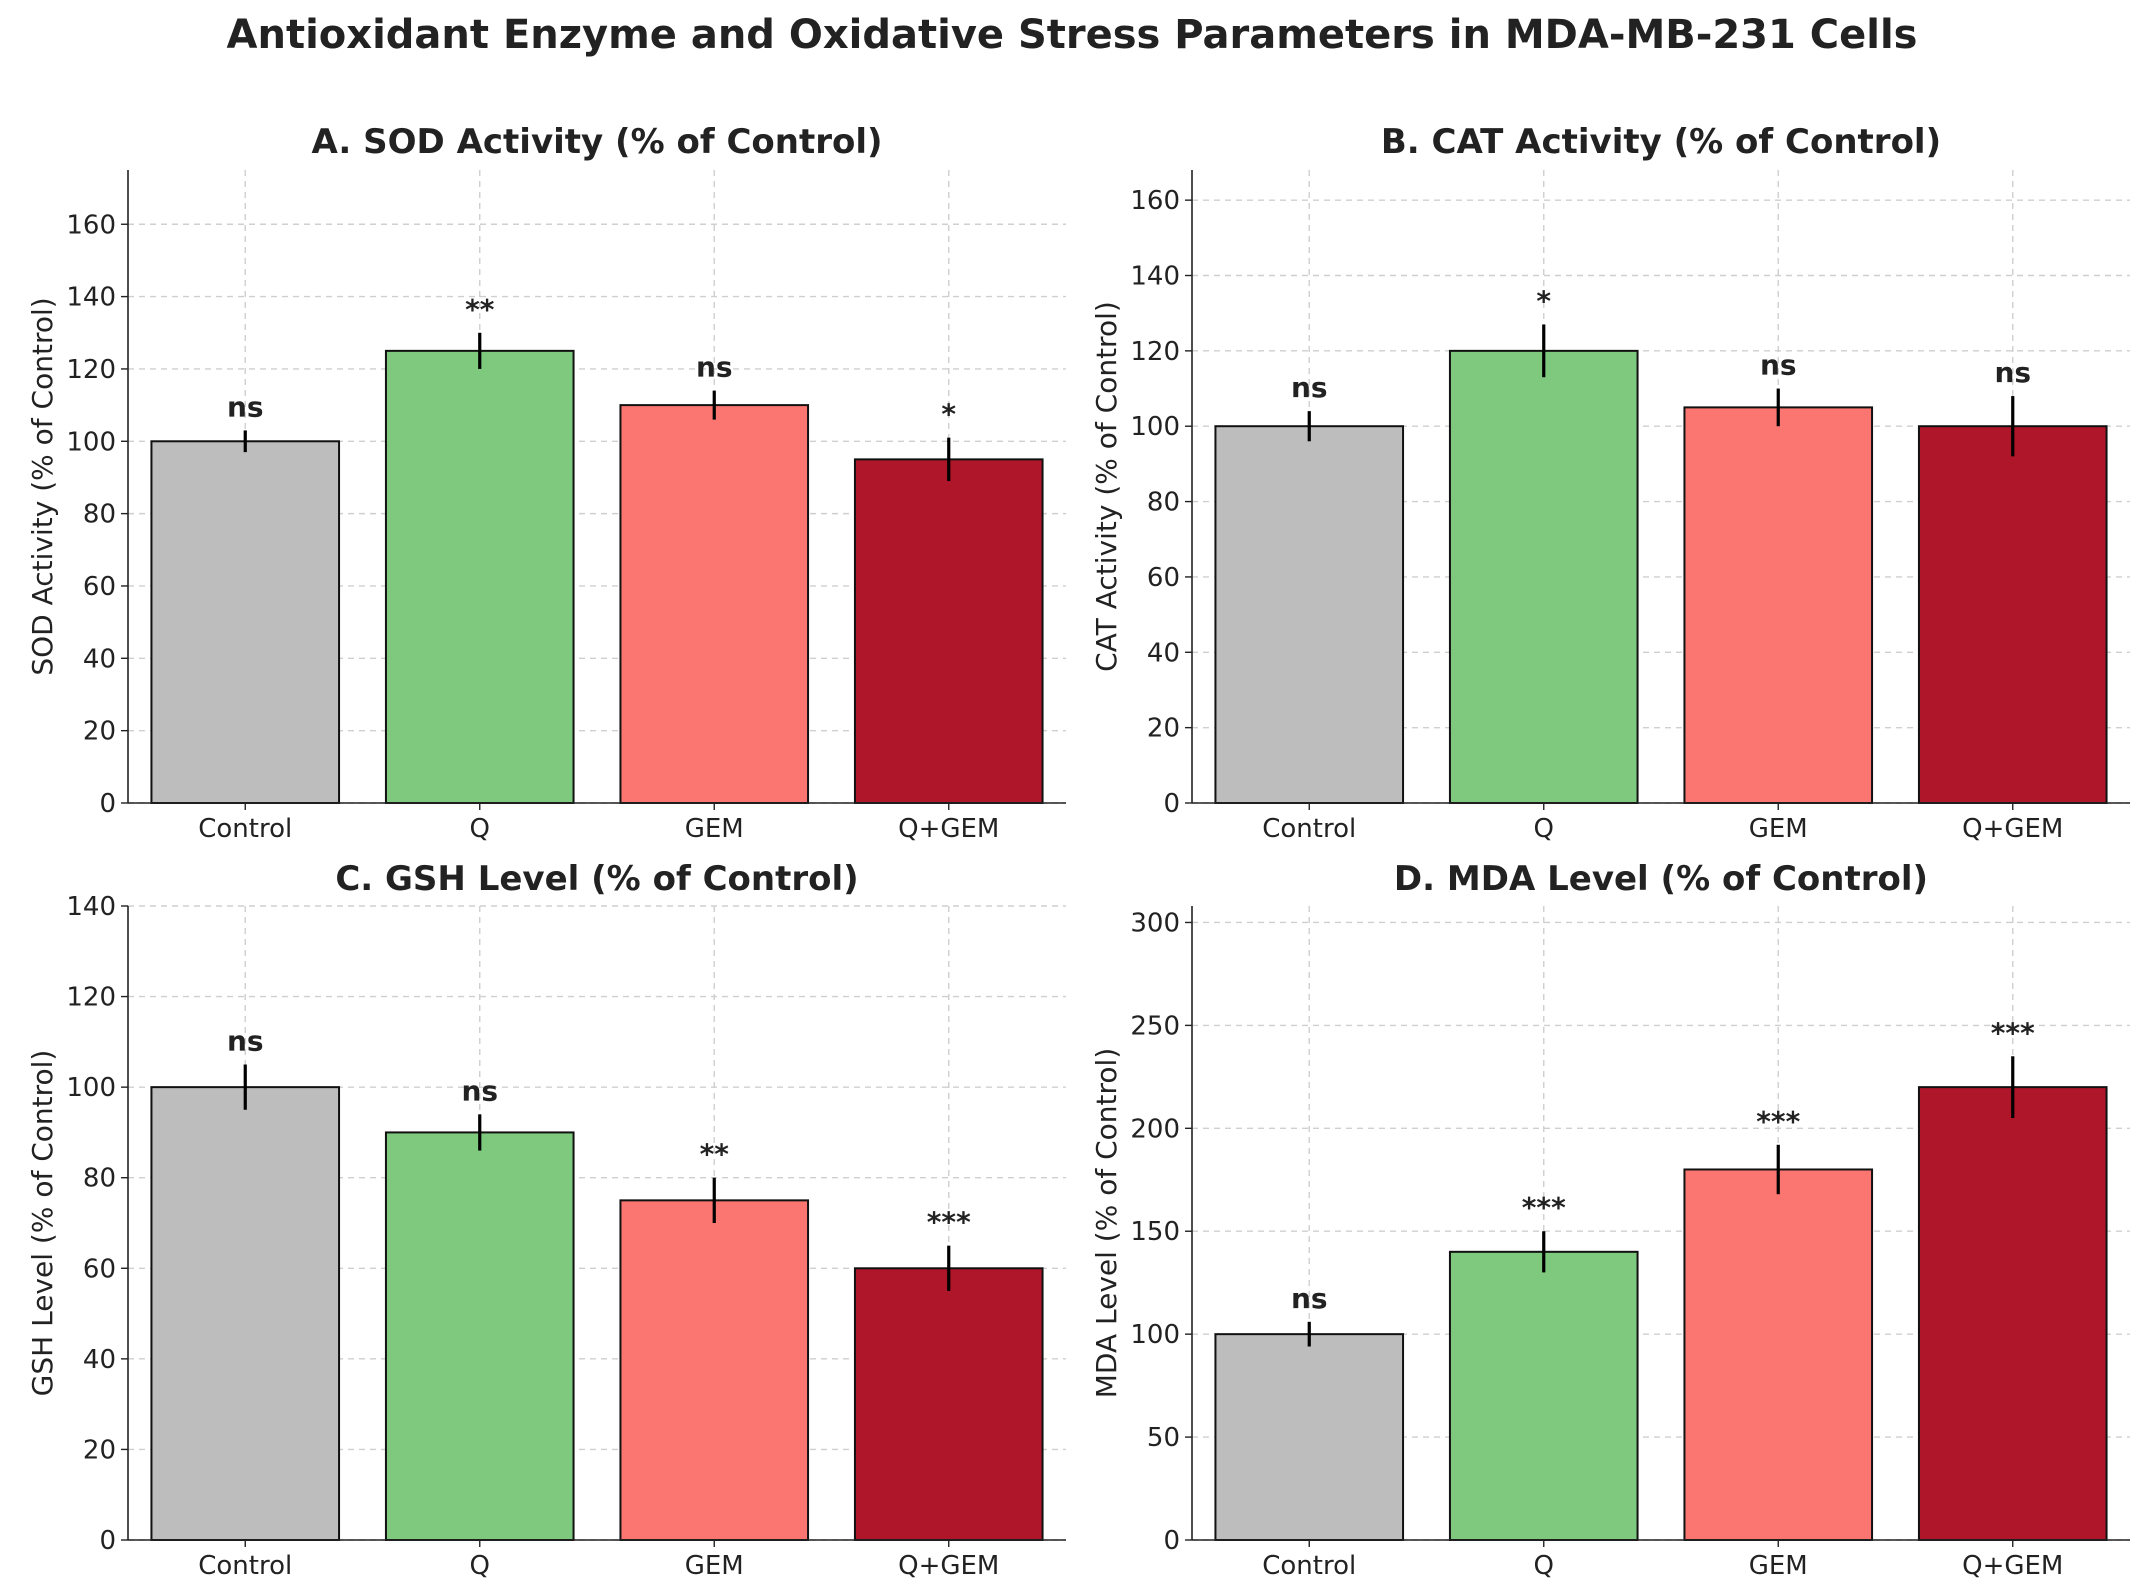 This screenshot has height=1590, width=2144. Describe the element at coordinates (1155, 1129) in the screenshot. I see `y-tick-label: 200` at that location.